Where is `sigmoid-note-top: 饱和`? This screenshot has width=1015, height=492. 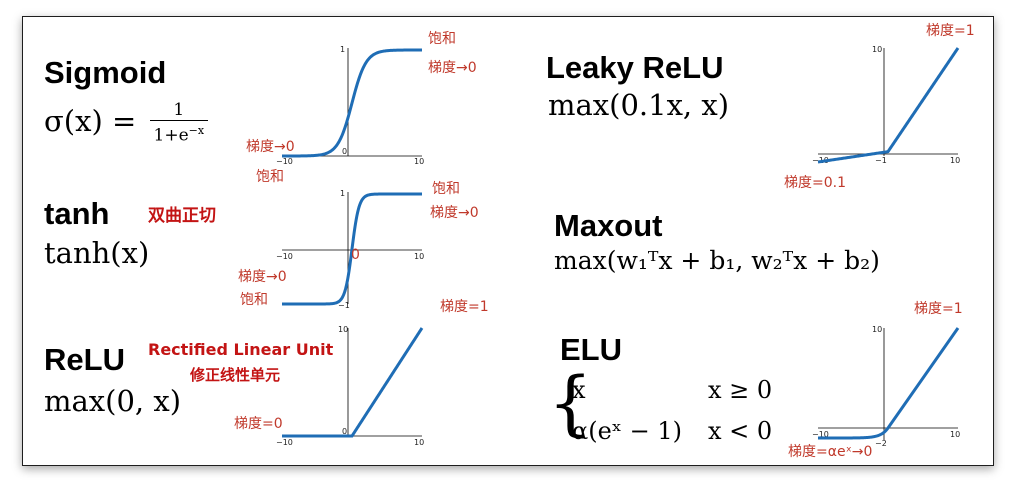 sigmoid-note-top: 饱和 is located at coordinates (442, 39).